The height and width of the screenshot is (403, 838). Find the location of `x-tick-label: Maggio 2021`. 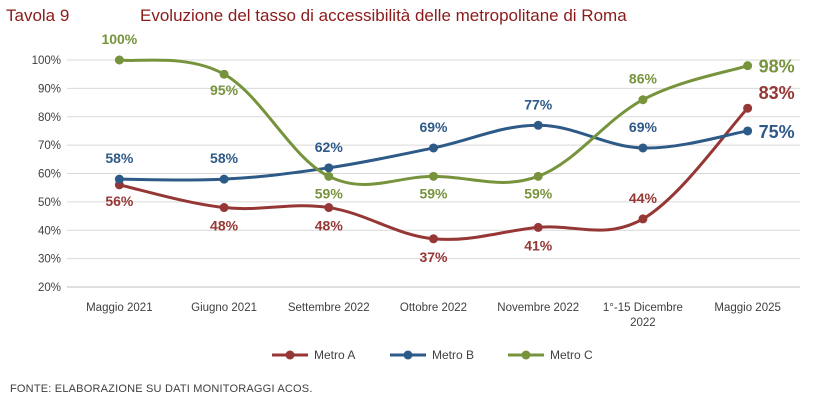

x-tick-label: Maggio 2021 is located at coordinates (119, 308).